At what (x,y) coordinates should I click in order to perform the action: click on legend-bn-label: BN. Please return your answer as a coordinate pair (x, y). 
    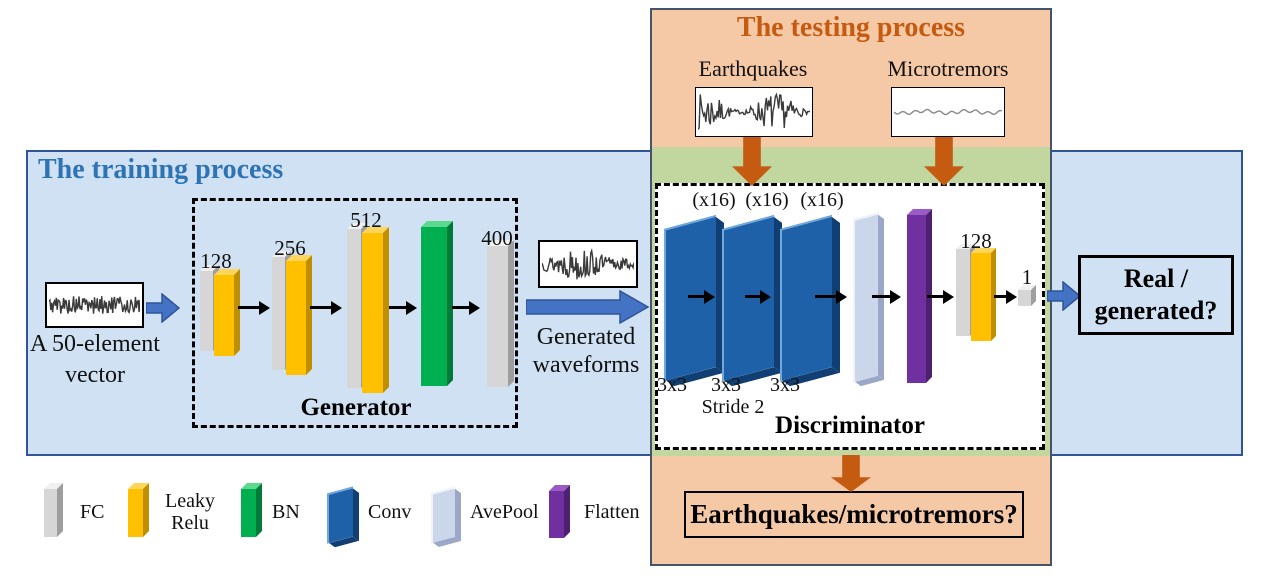
    Looking at the image, I should click on (286, 512).